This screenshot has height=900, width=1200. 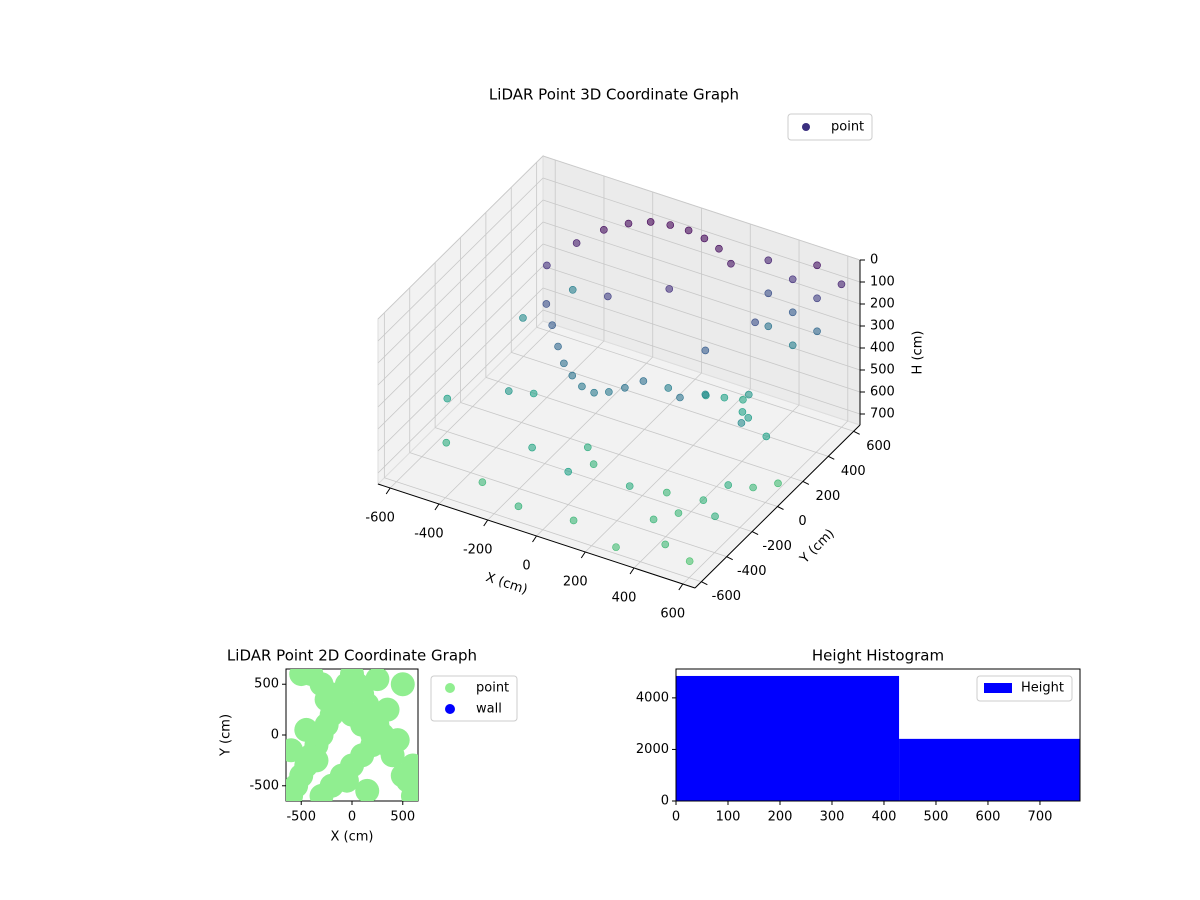 I want to click on chart-title: LiDAR Point 3D Coordinate Graph, so click(x=614, y=95).